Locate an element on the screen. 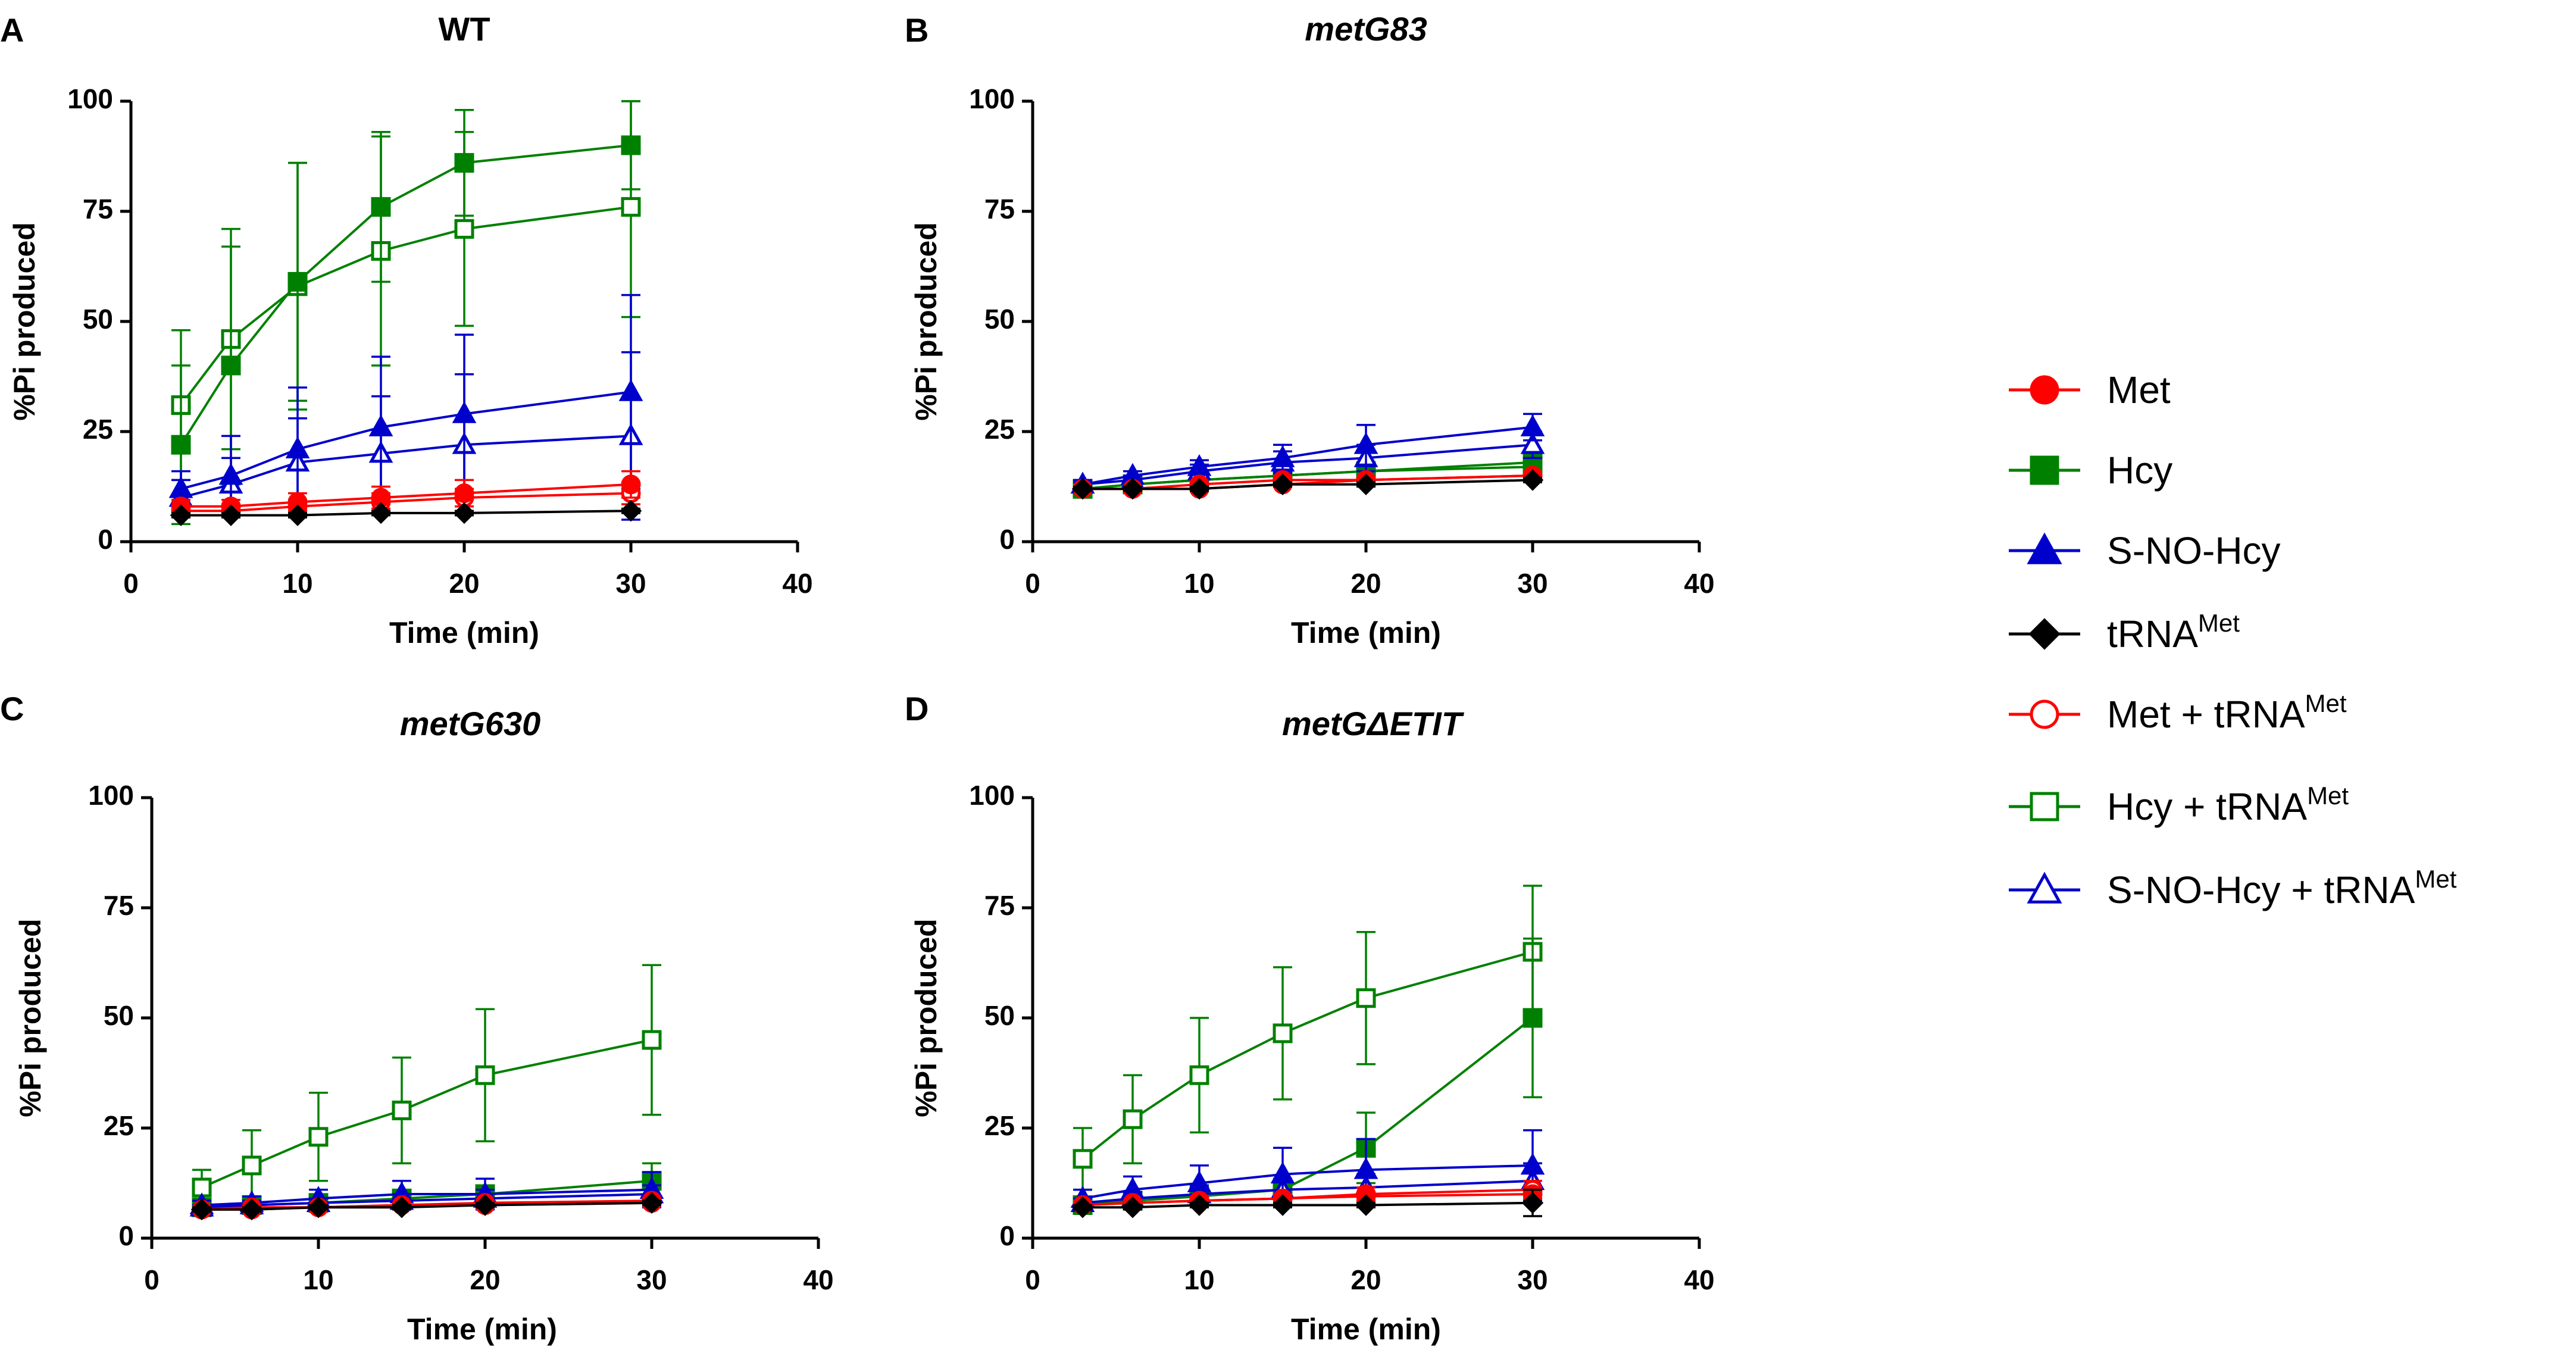 This screenshot has width=2576, height=1359. x-tick-labels-d: 0 10 20 30 40 is located at coordinates (1369, 1279).